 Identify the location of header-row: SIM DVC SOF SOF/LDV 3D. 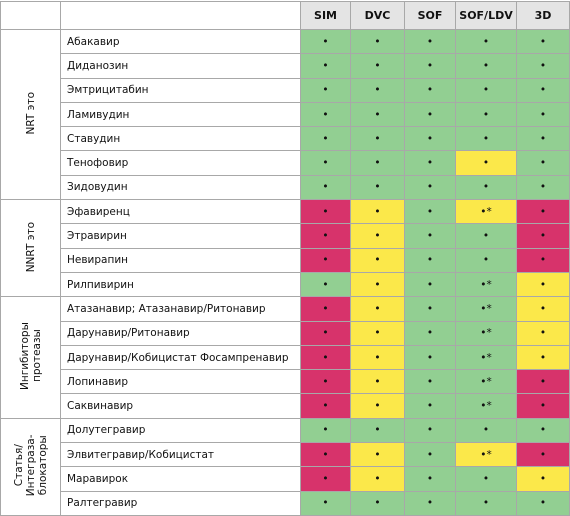
(285, 15).